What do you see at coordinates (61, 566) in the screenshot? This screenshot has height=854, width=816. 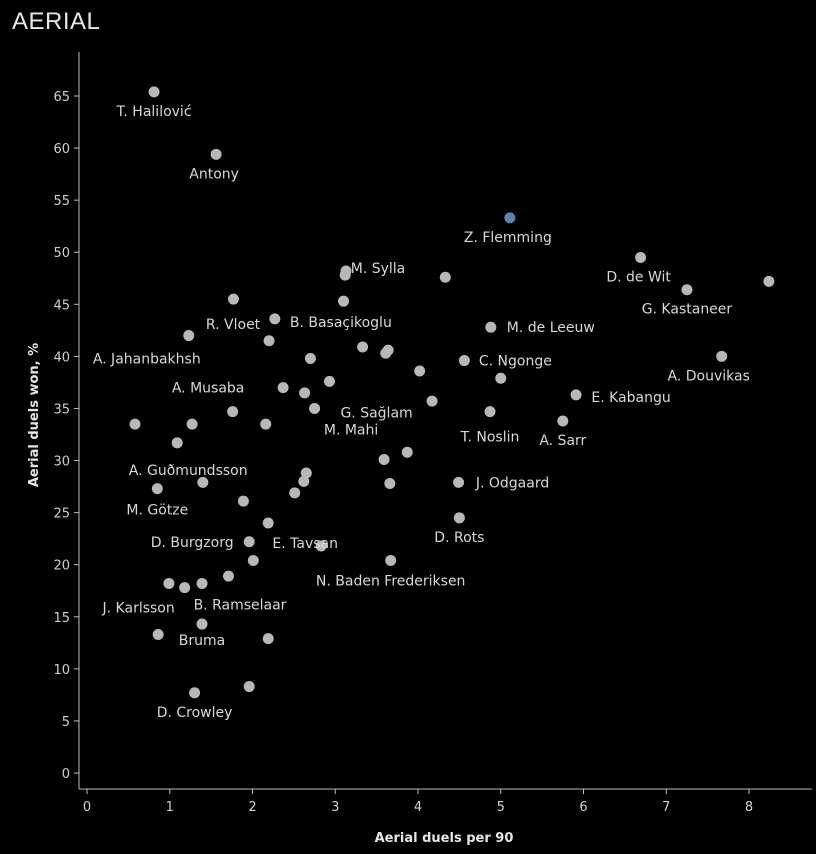 I see `y-tick-label: 20` at bounding box center [61, 566].